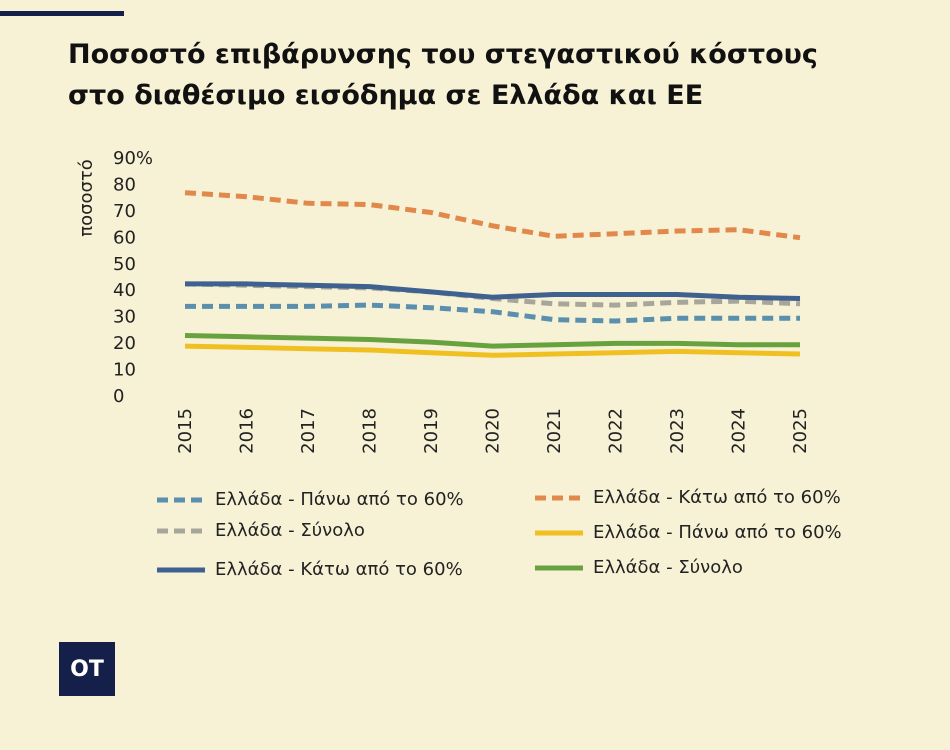 This screenshot has width=950, height=750. Describe the element at coordinates (87, 669) in the screenshot. I see `ot-logo: OT` at that location.